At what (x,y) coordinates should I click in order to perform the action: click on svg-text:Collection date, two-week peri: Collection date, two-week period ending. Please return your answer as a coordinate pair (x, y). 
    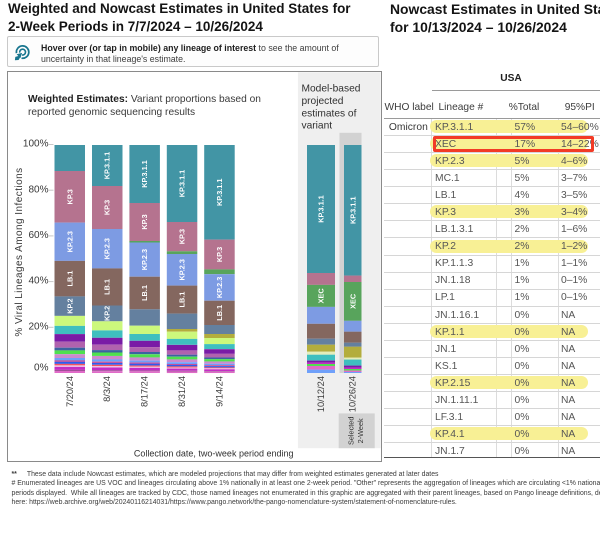
    Looking at the image, I should click on (214, 454).